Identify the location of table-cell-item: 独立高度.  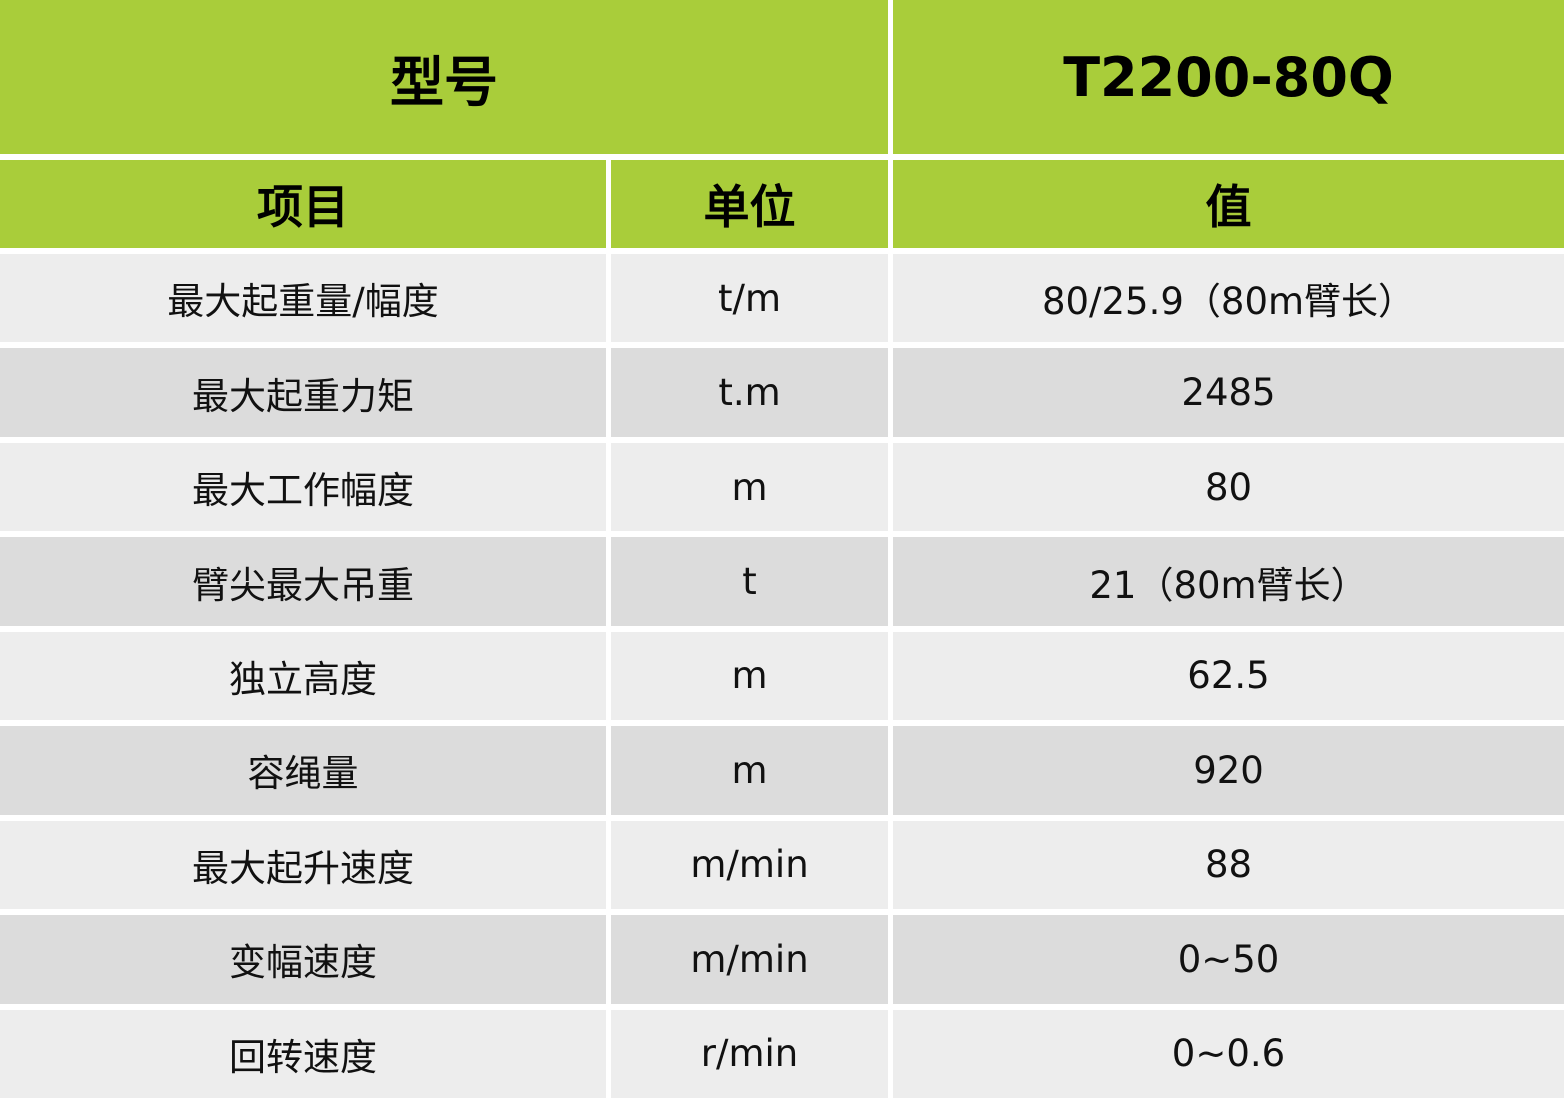
(303, 676).